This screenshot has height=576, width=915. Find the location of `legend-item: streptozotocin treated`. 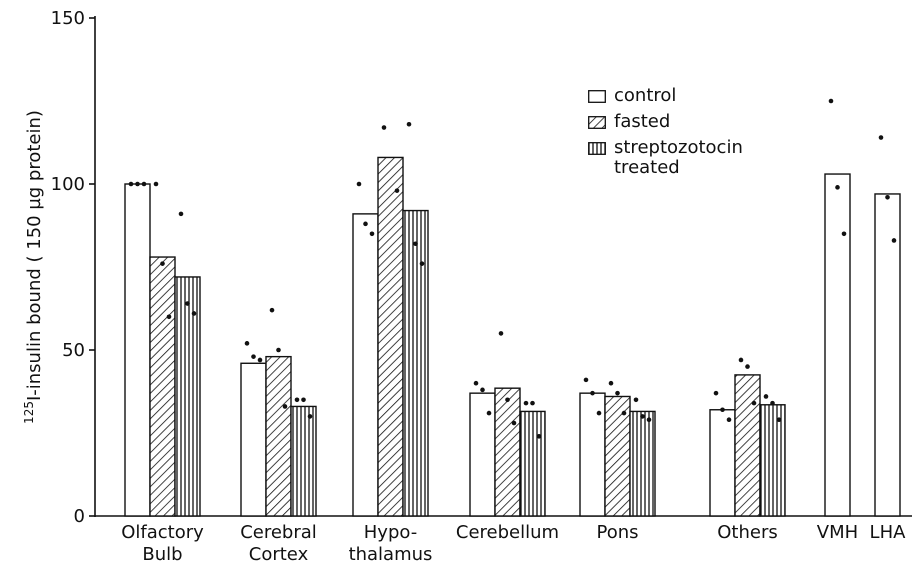

legend-item: streptozotocin treated is located at coordinates (665, 157).